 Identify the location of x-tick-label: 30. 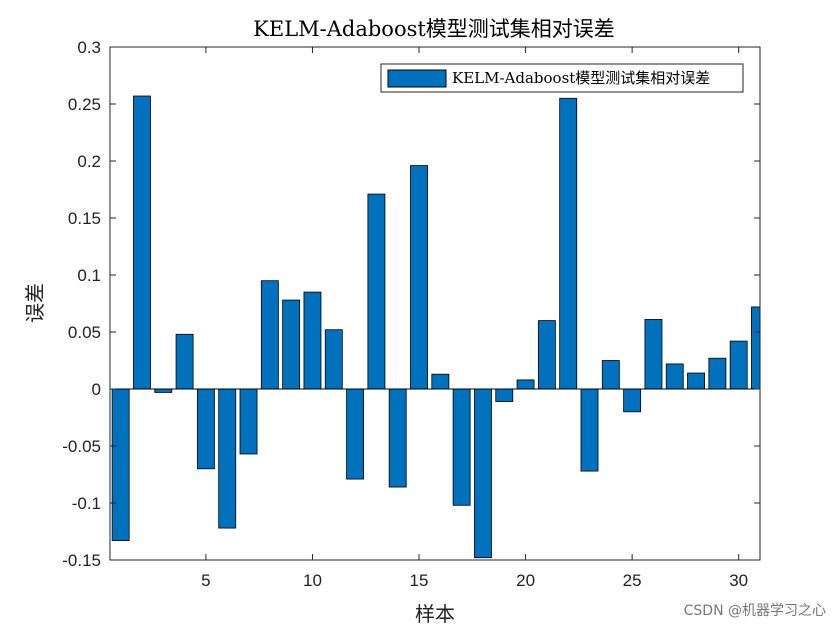
(738, 580).